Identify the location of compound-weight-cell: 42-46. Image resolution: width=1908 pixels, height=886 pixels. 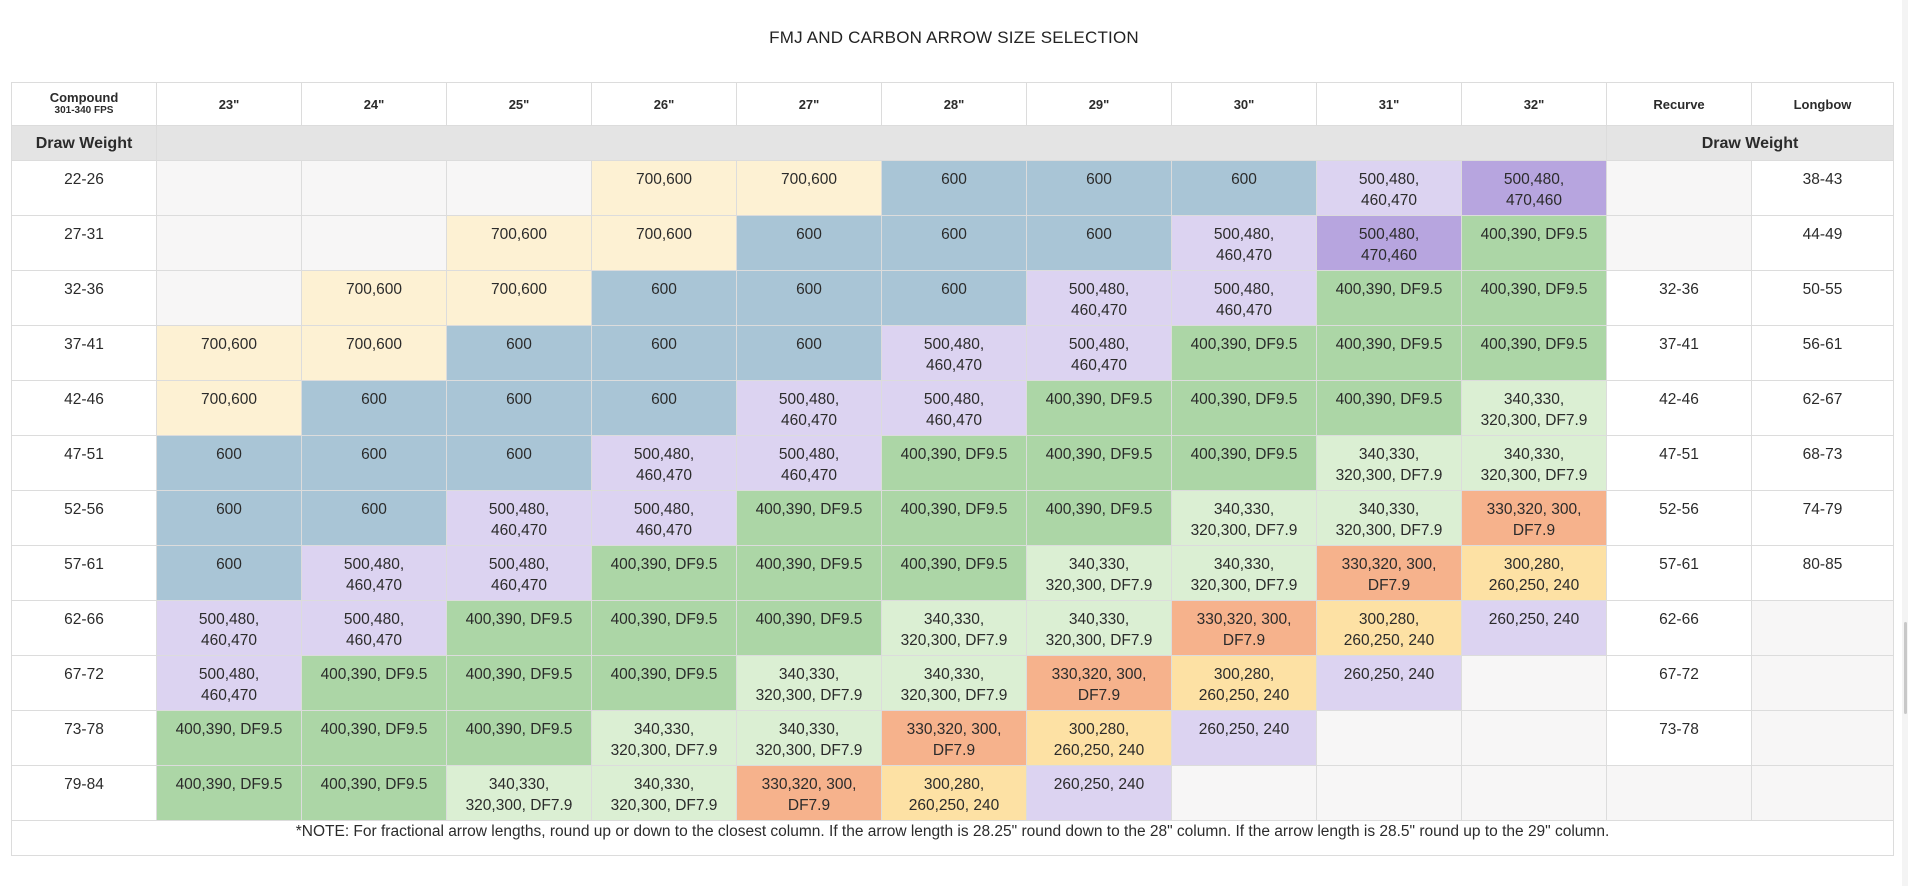
(84, 408).